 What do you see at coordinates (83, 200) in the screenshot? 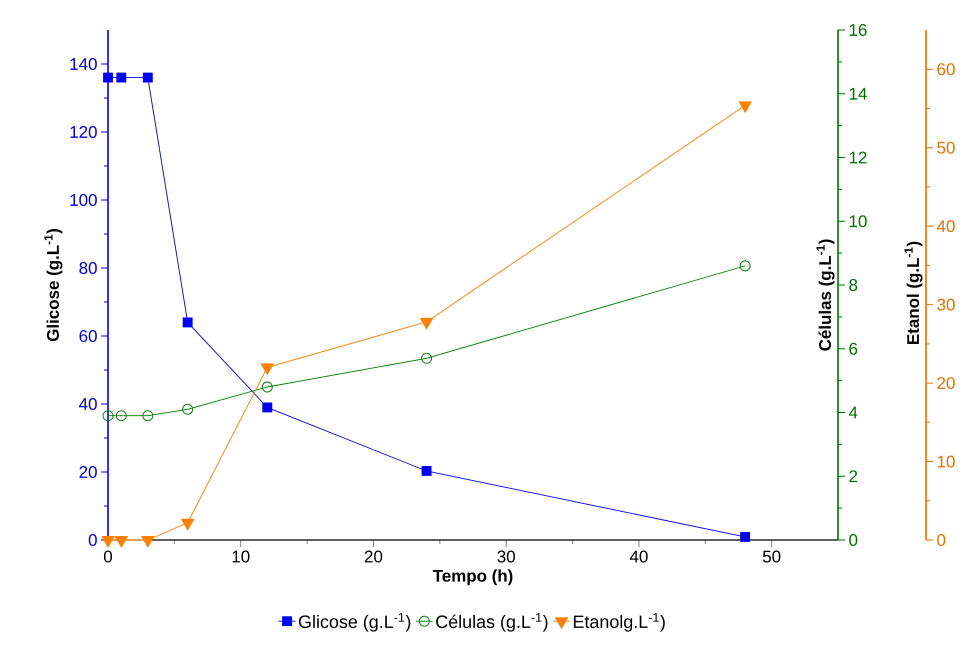
I see `y-tick-label: 100` at bounding box center [83, 200].